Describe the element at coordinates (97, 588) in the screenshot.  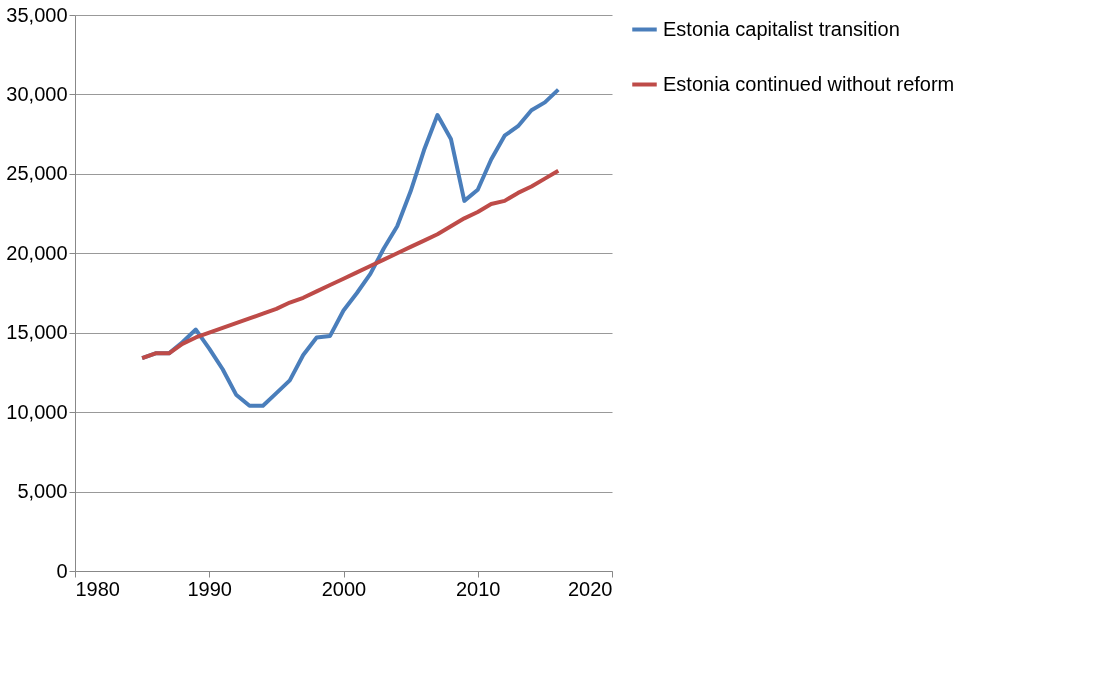
I see `x-tick-label: 1980` at that location.